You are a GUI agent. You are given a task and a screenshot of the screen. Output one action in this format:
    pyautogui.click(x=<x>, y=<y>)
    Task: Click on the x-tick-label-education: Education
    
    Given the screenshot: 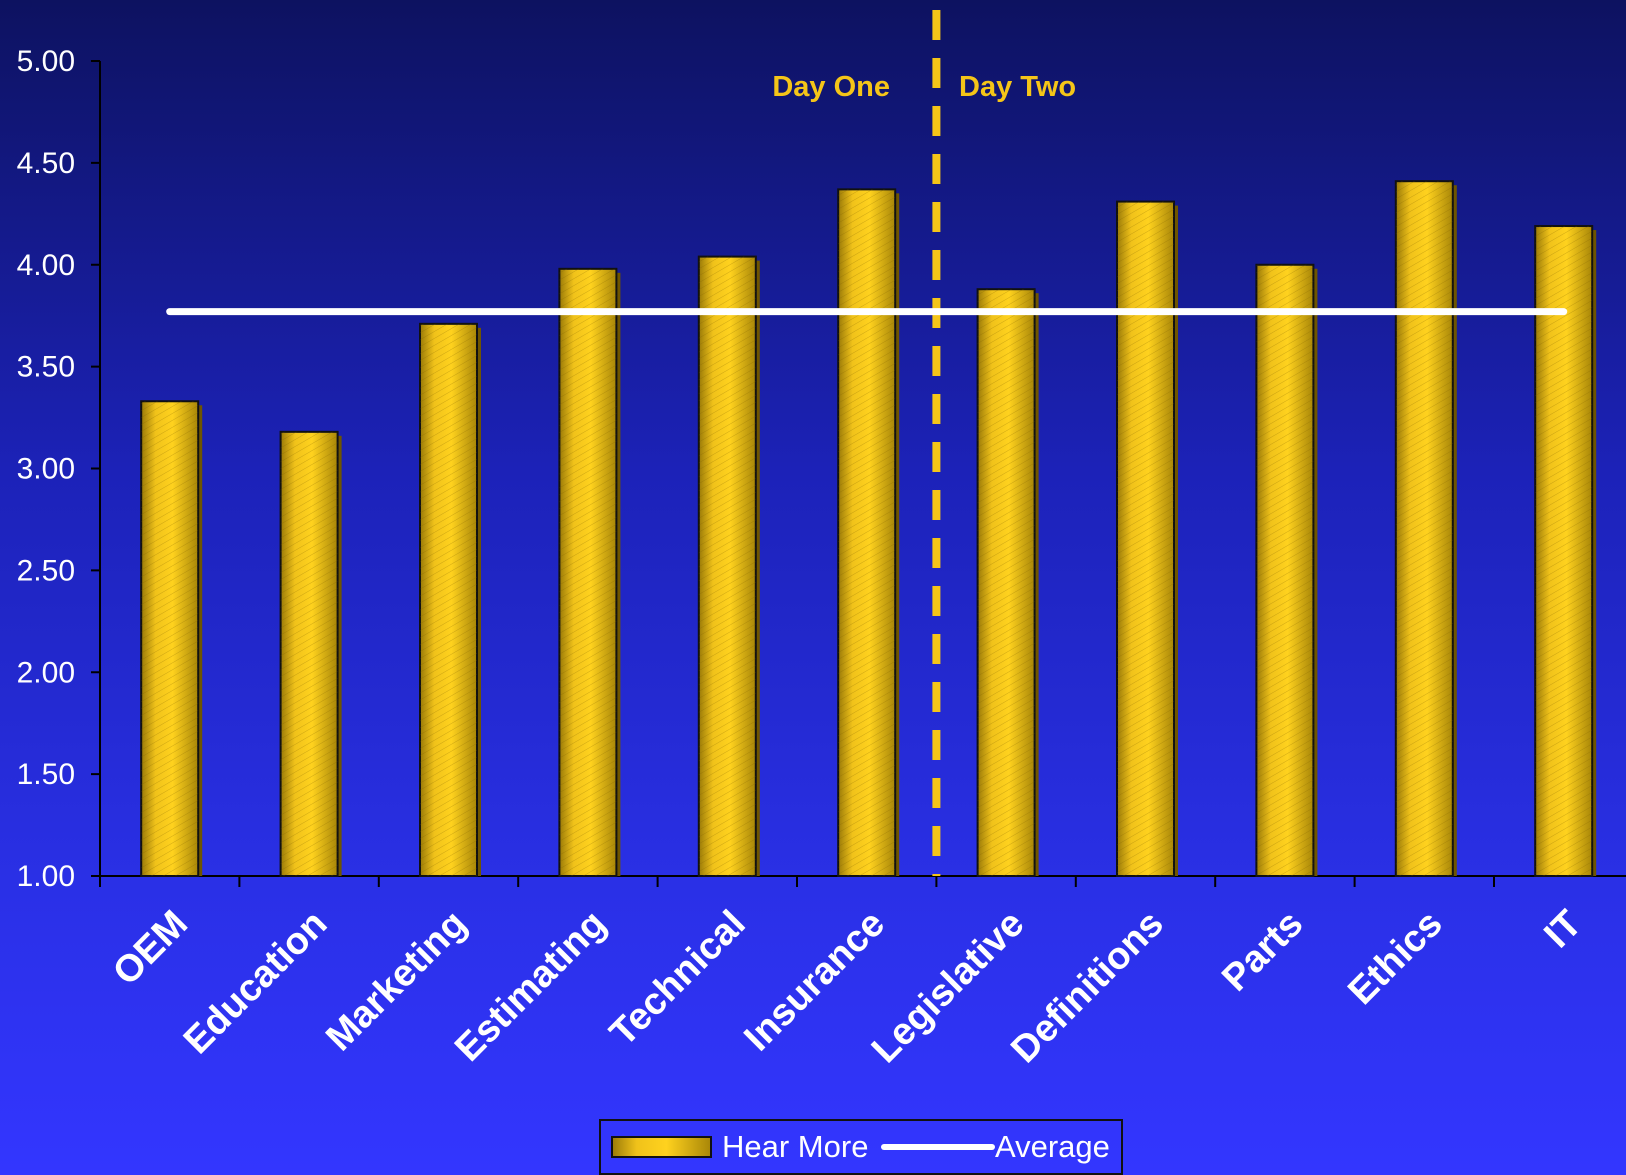 What is the action you would take?
    pyautogui.click(x=256, y=983)
    